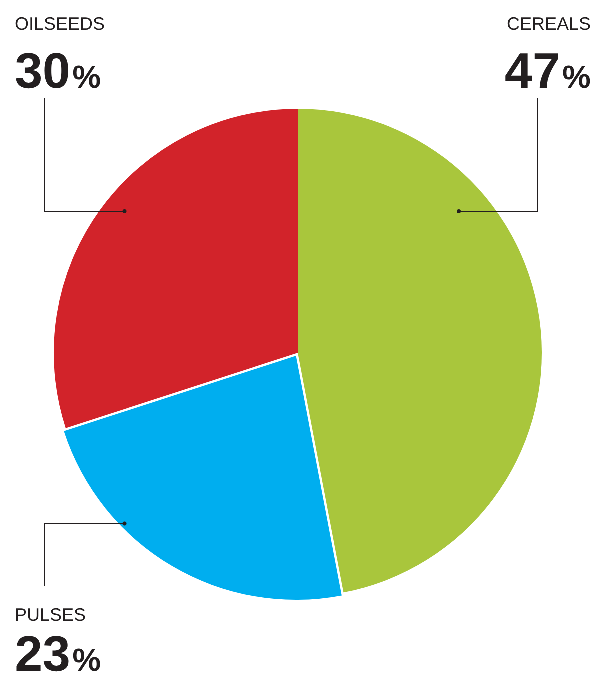  What do you see at coordinates (50, 615) in the screenshot?
I see `slice-label: PULSES` at bounding box center [50, 615].